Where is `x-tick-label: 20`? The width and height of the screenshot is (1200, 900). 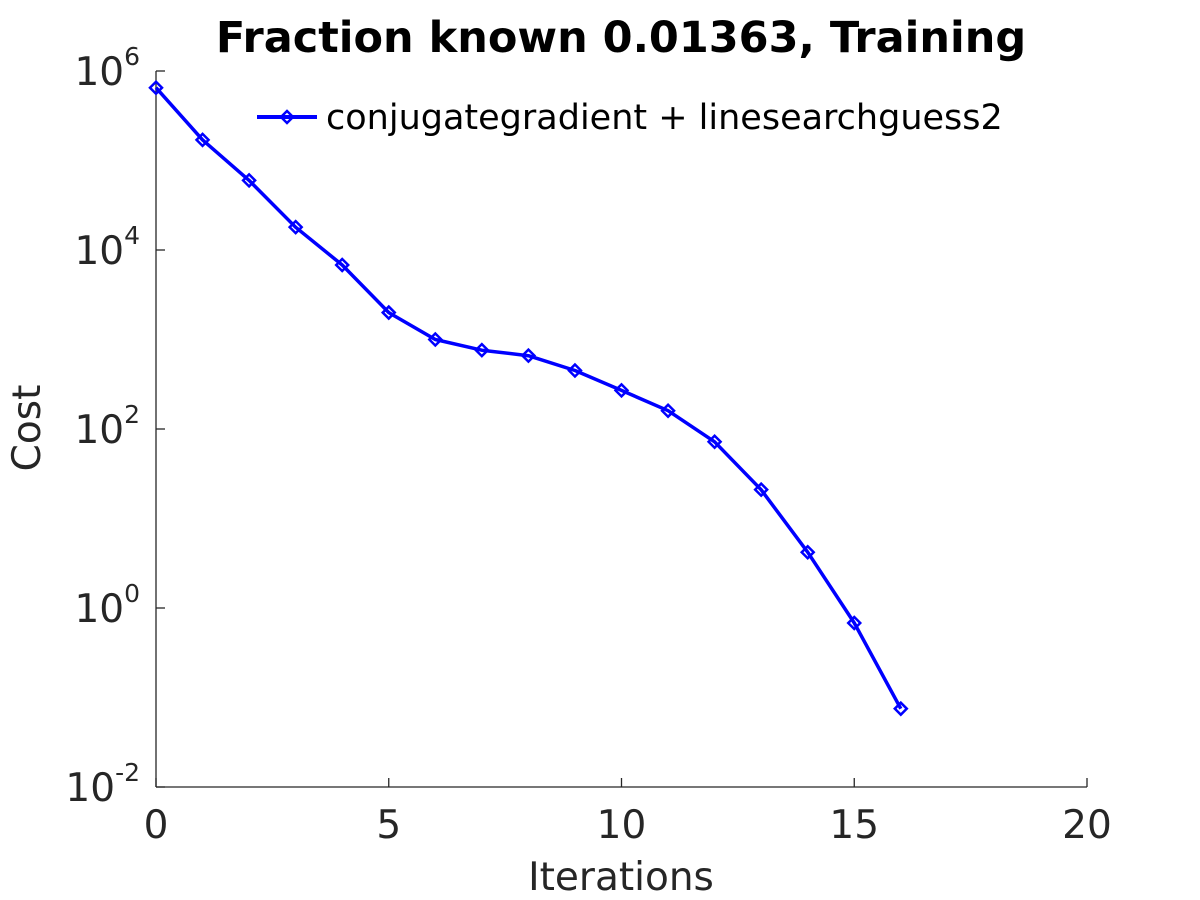 x-tick-label: 20 is located at coordinates (1087, 825).